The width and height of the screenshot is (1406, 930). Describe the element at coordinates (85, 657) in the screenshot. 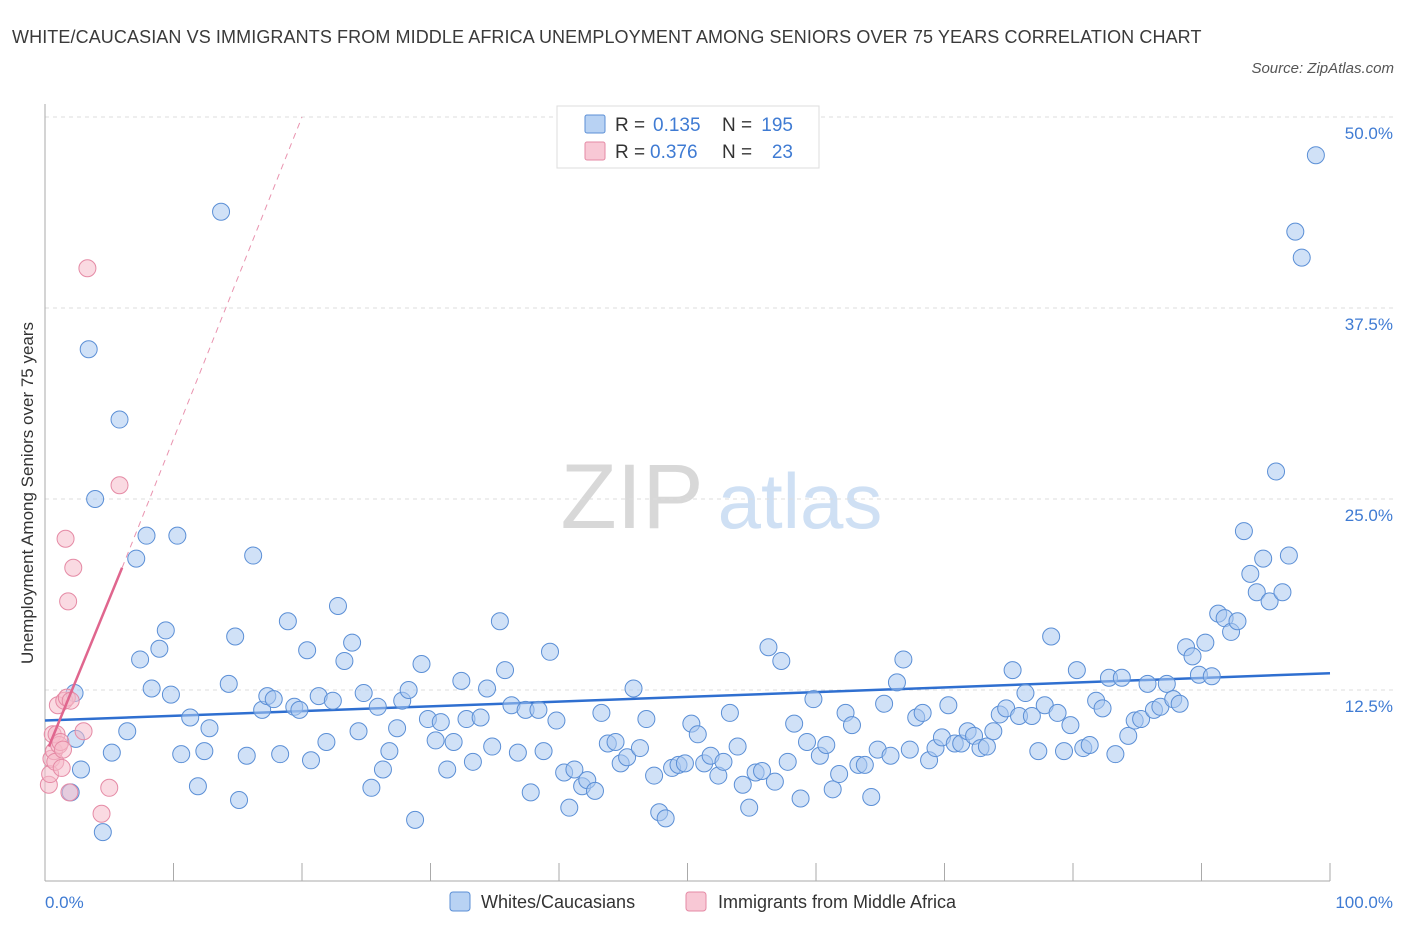

I see `trend-line-immigrants` at that location.